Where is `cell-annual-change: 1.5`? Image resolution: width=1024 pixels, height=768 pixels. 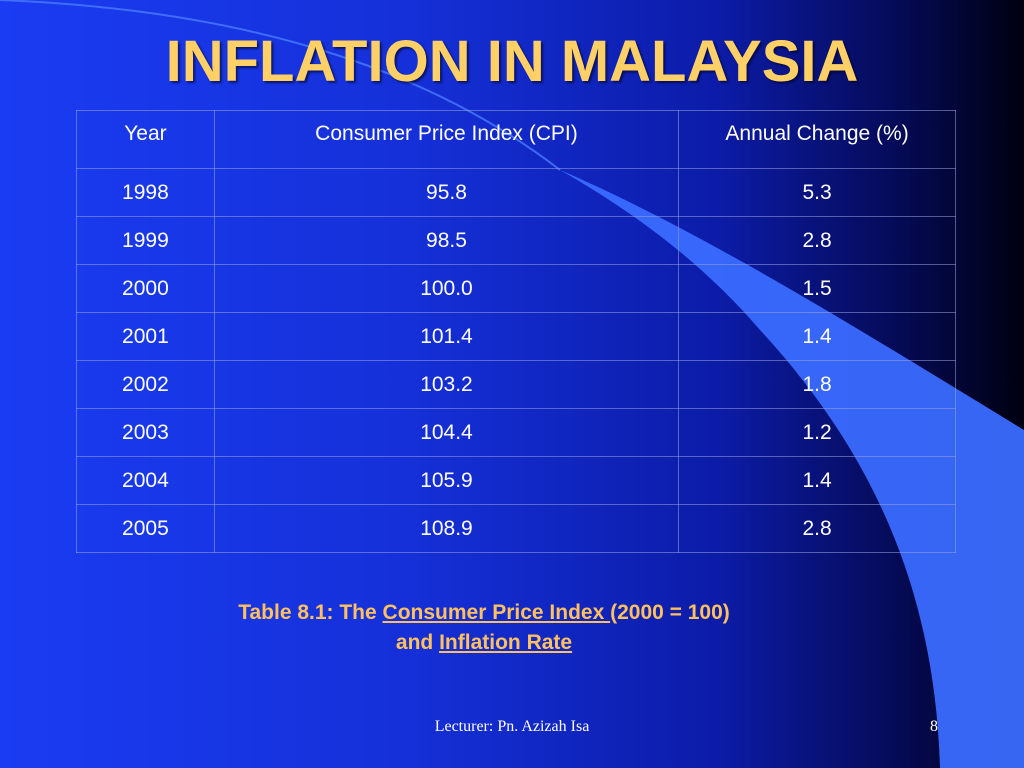
cell-annual-change: 1.5 is located at coordinates (817, 288).